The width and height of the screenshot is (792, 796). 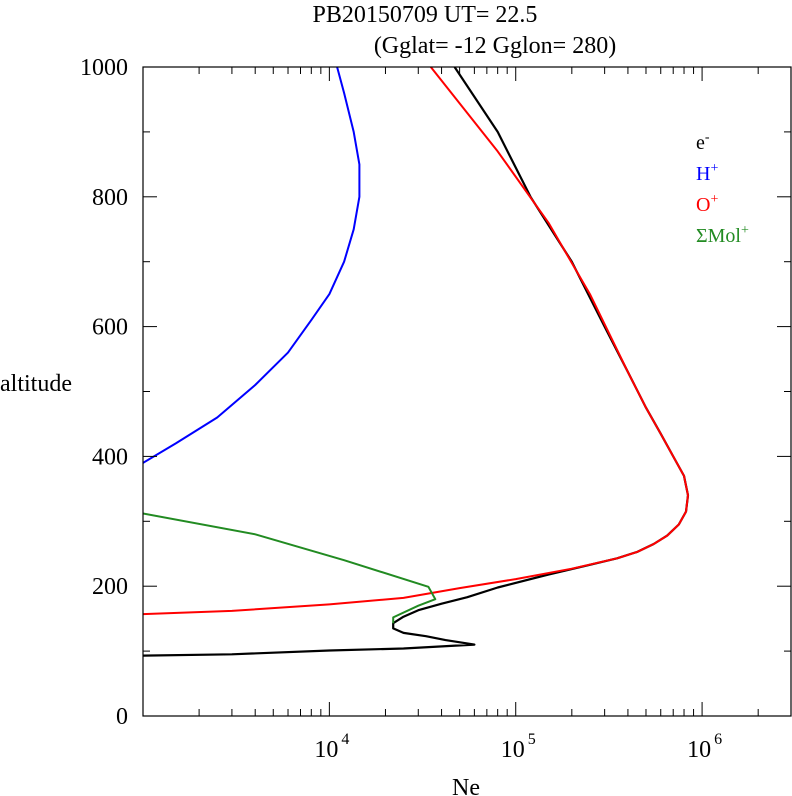 I want to click on chart-title-line-2: (Gglat= -12 Gglon= 280), so click(x=495, y=46).